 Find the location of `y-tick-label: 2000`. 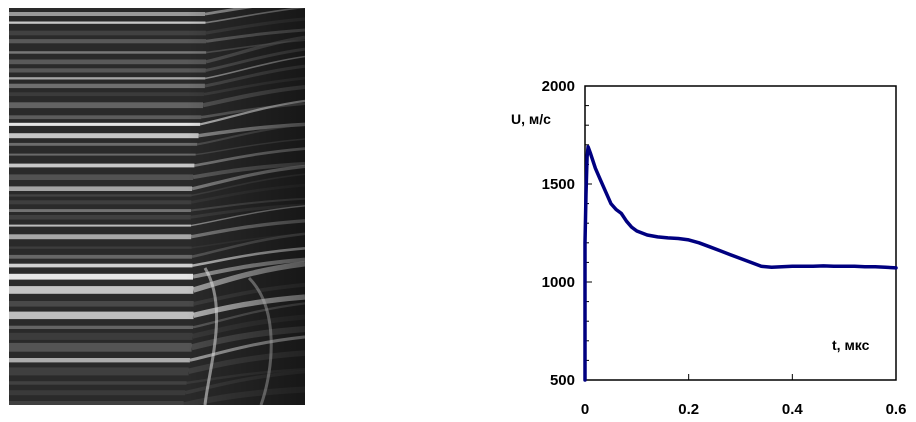

y-tick-label: 2000 is located at coordinates (558, 86).